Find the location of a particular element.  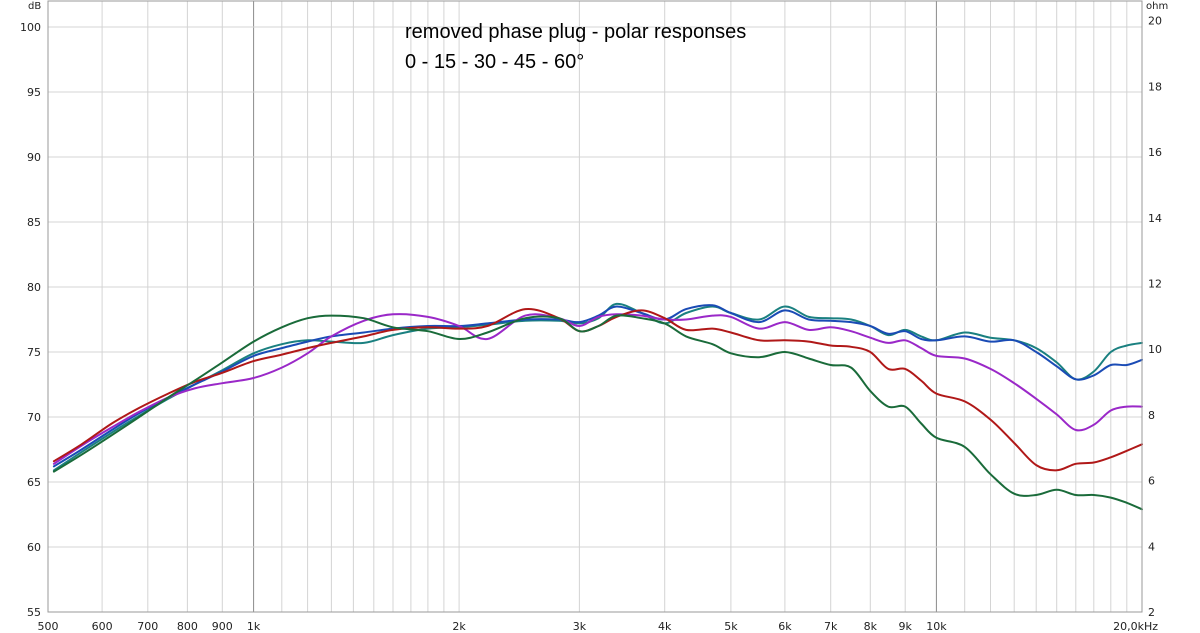

y-axis-right: 2 4 6 8 10 12 14 16 18 20 is located at coordinates (1155, 317).